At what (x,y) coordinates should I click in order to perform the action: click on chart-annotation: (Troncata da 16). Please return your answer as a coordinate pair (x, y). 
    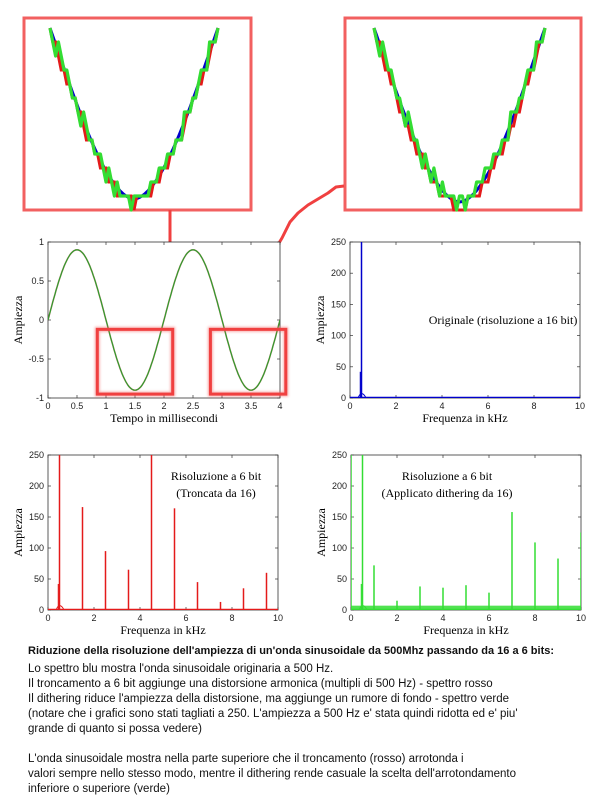
    Looking at the image, I should click on (216, 493).